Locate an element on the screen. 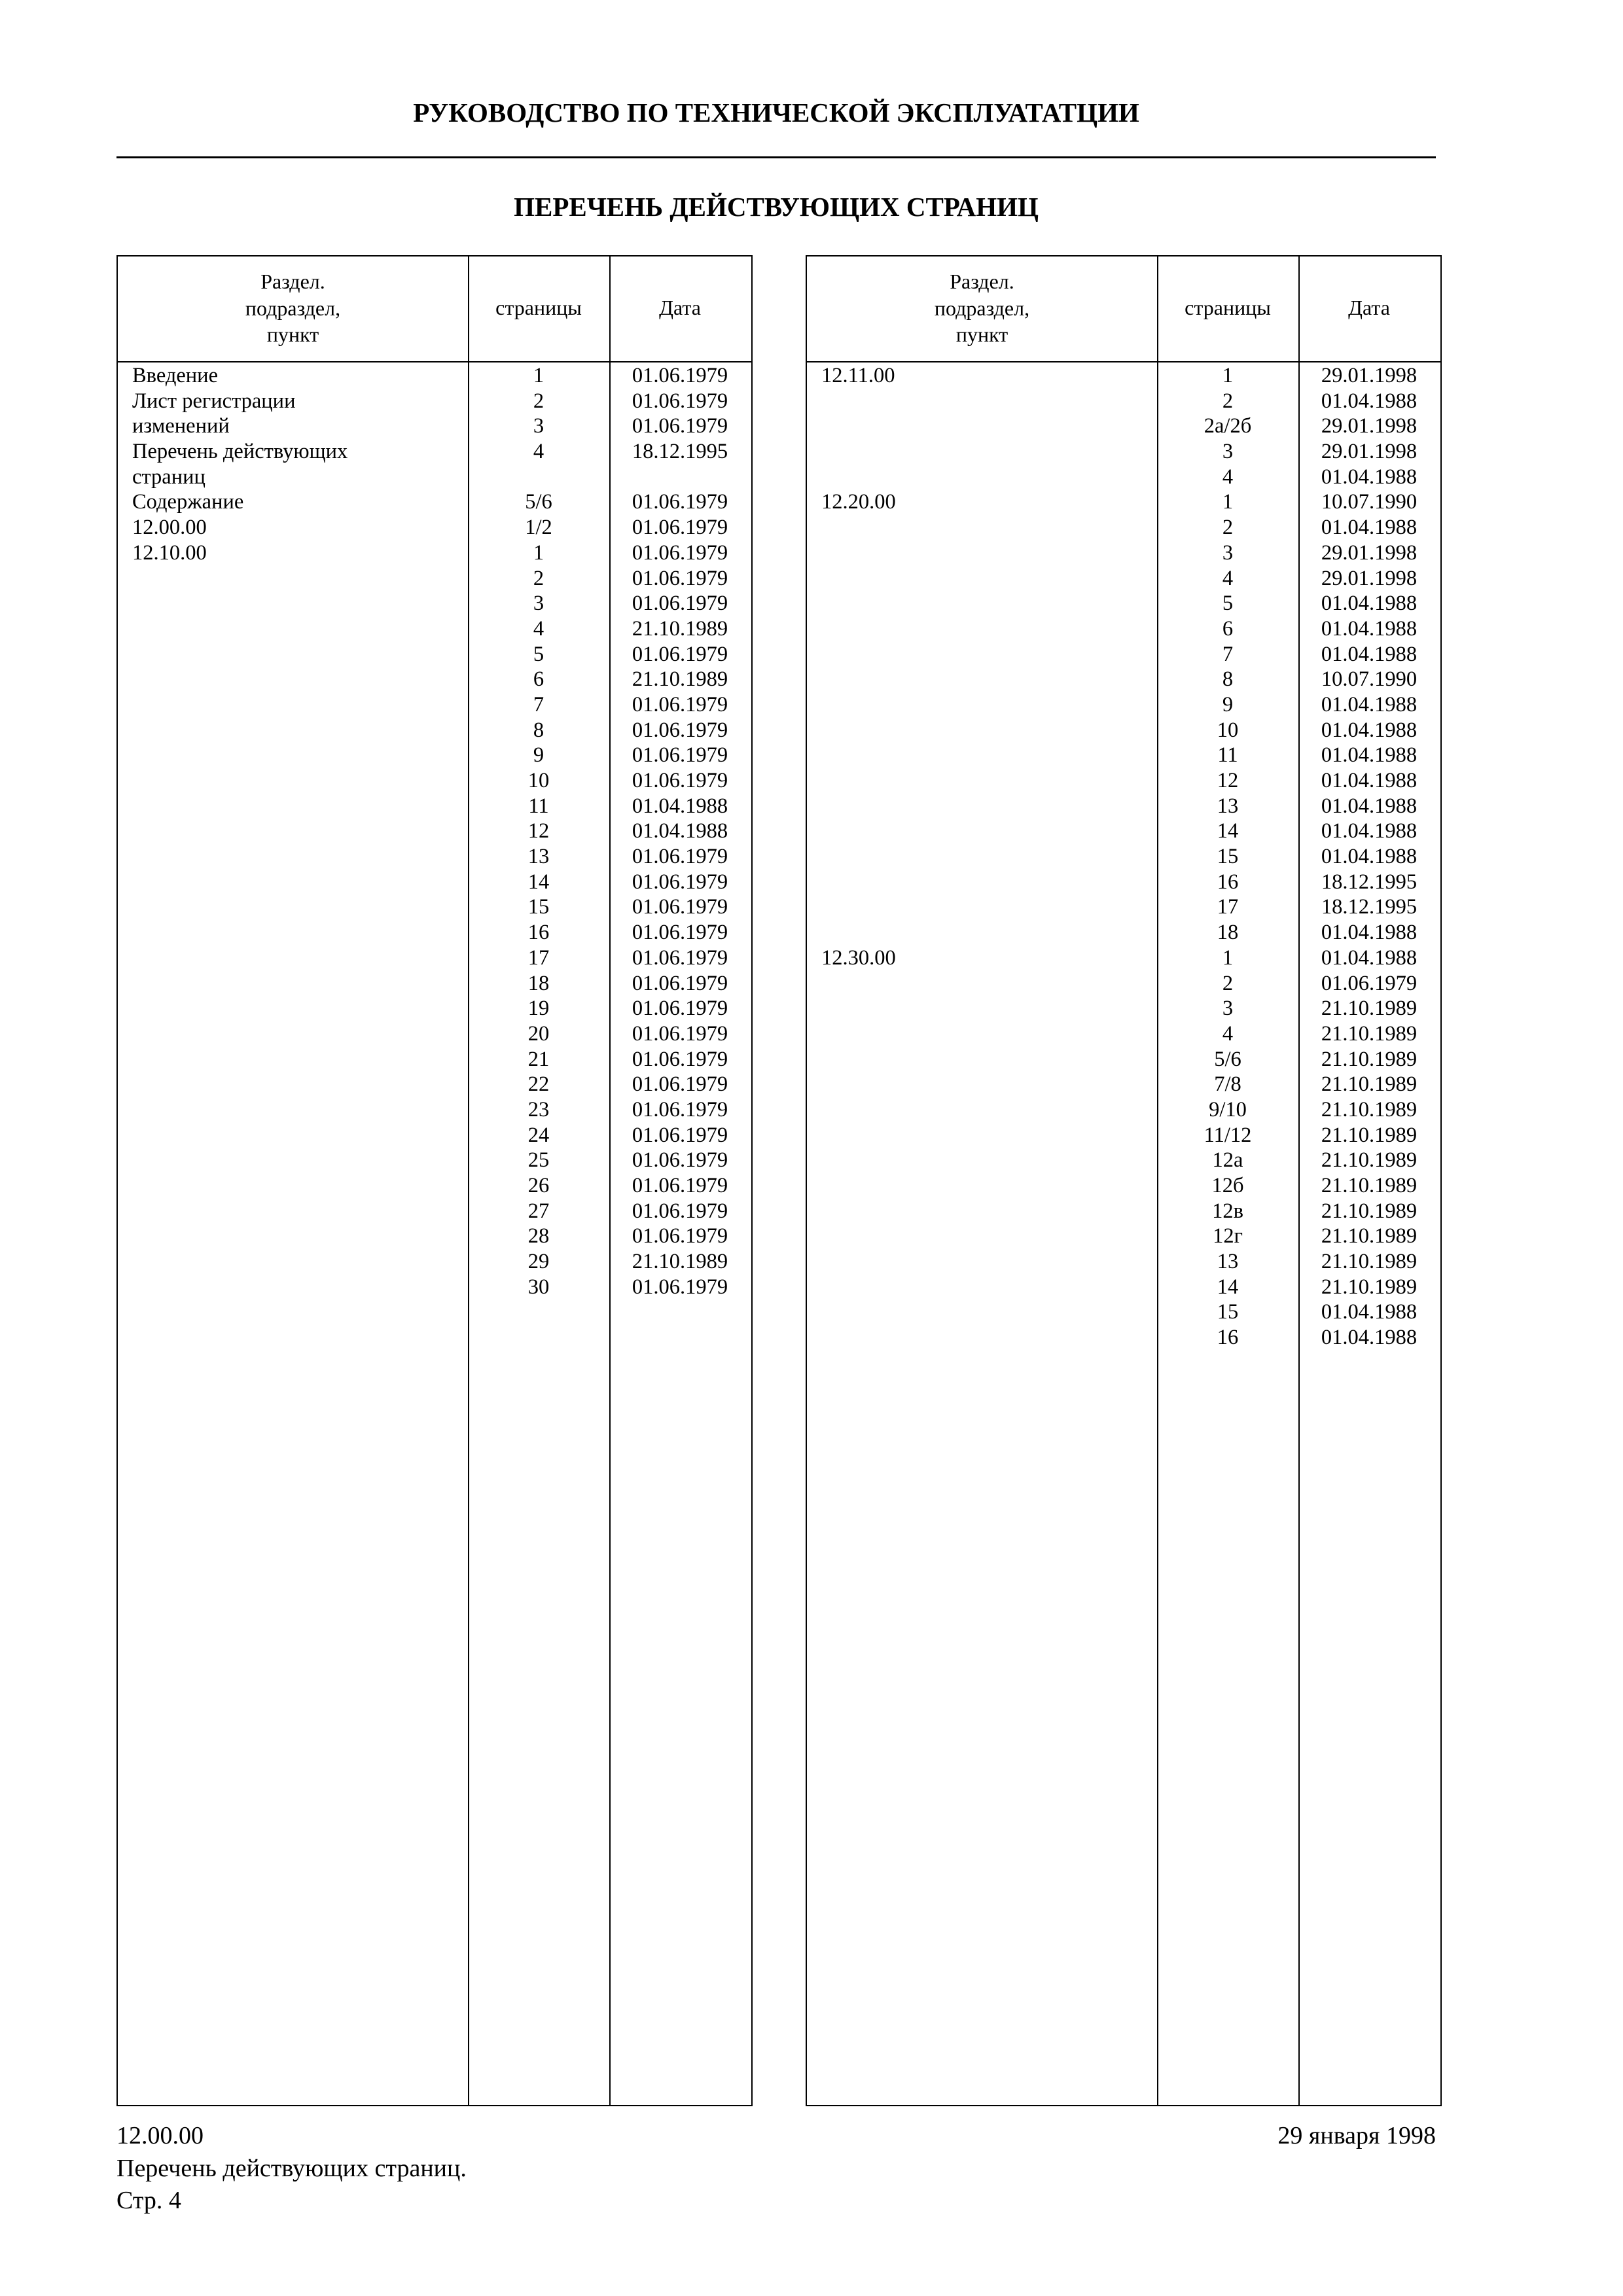 The height and width of the screenshot is (2296, 1623). cell-page: 9 is located at coordinates (538, 755).